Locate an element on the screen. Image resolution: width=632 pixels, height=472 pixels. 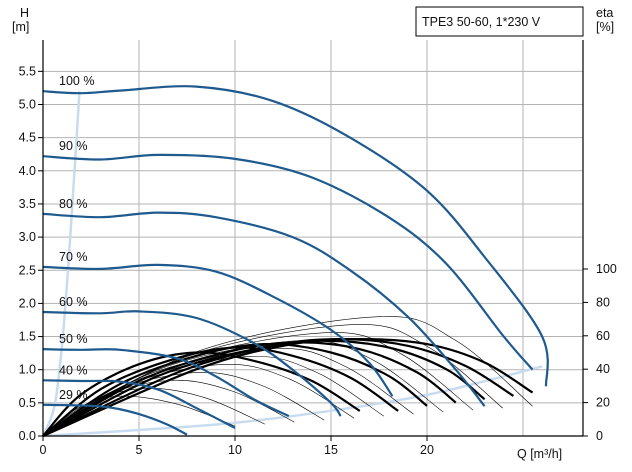
x-tick-label: 5 is located at coordinates (139, 450).